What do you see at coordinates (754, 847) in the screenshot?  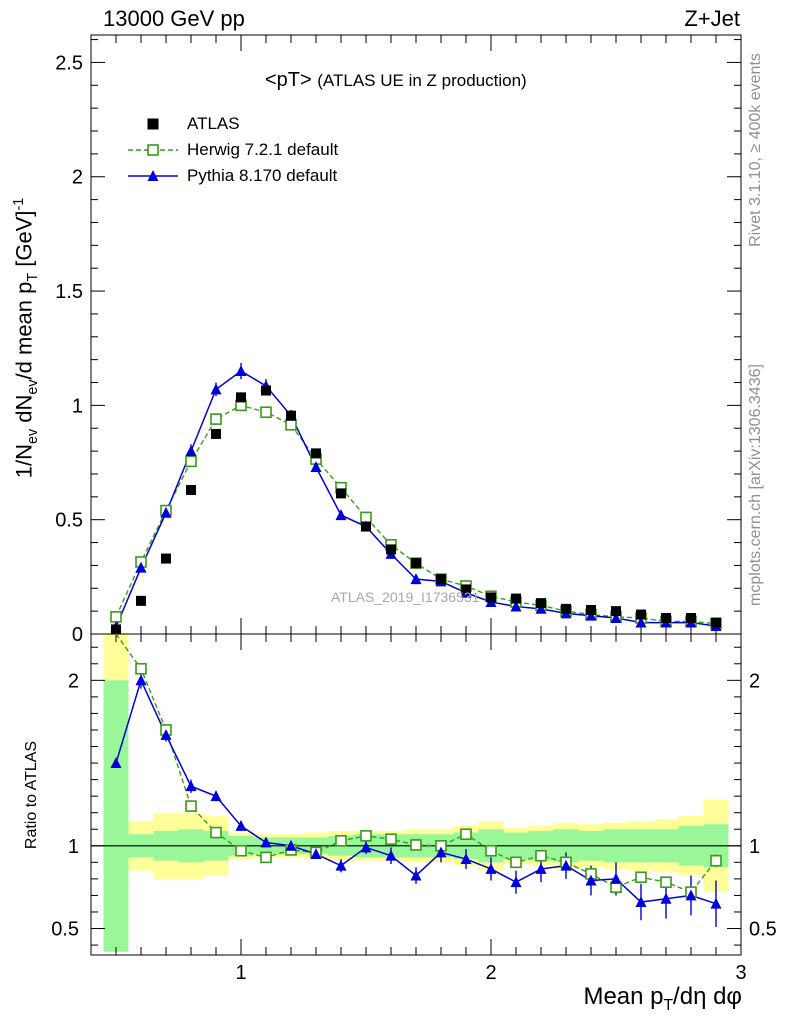 I see `ratio-y-tick-label-right: 1` at bounding box center [754, 847].